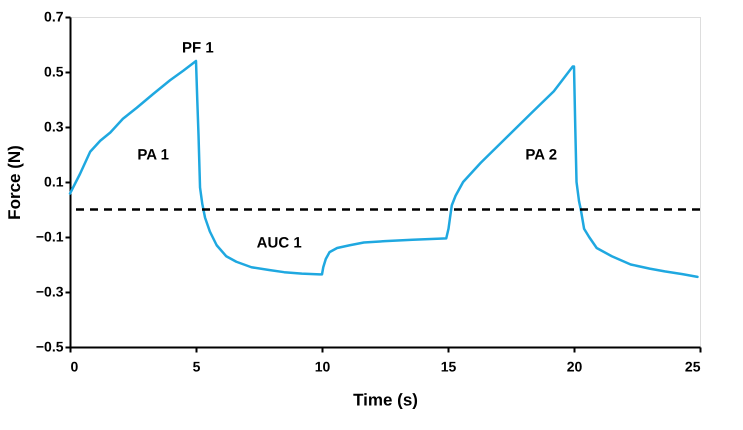 The height and width of the screenshot is (430, 743). Describe the element at coordinates (322, 366) in the screenshot. I see `x-tick-label: 10` at that location.